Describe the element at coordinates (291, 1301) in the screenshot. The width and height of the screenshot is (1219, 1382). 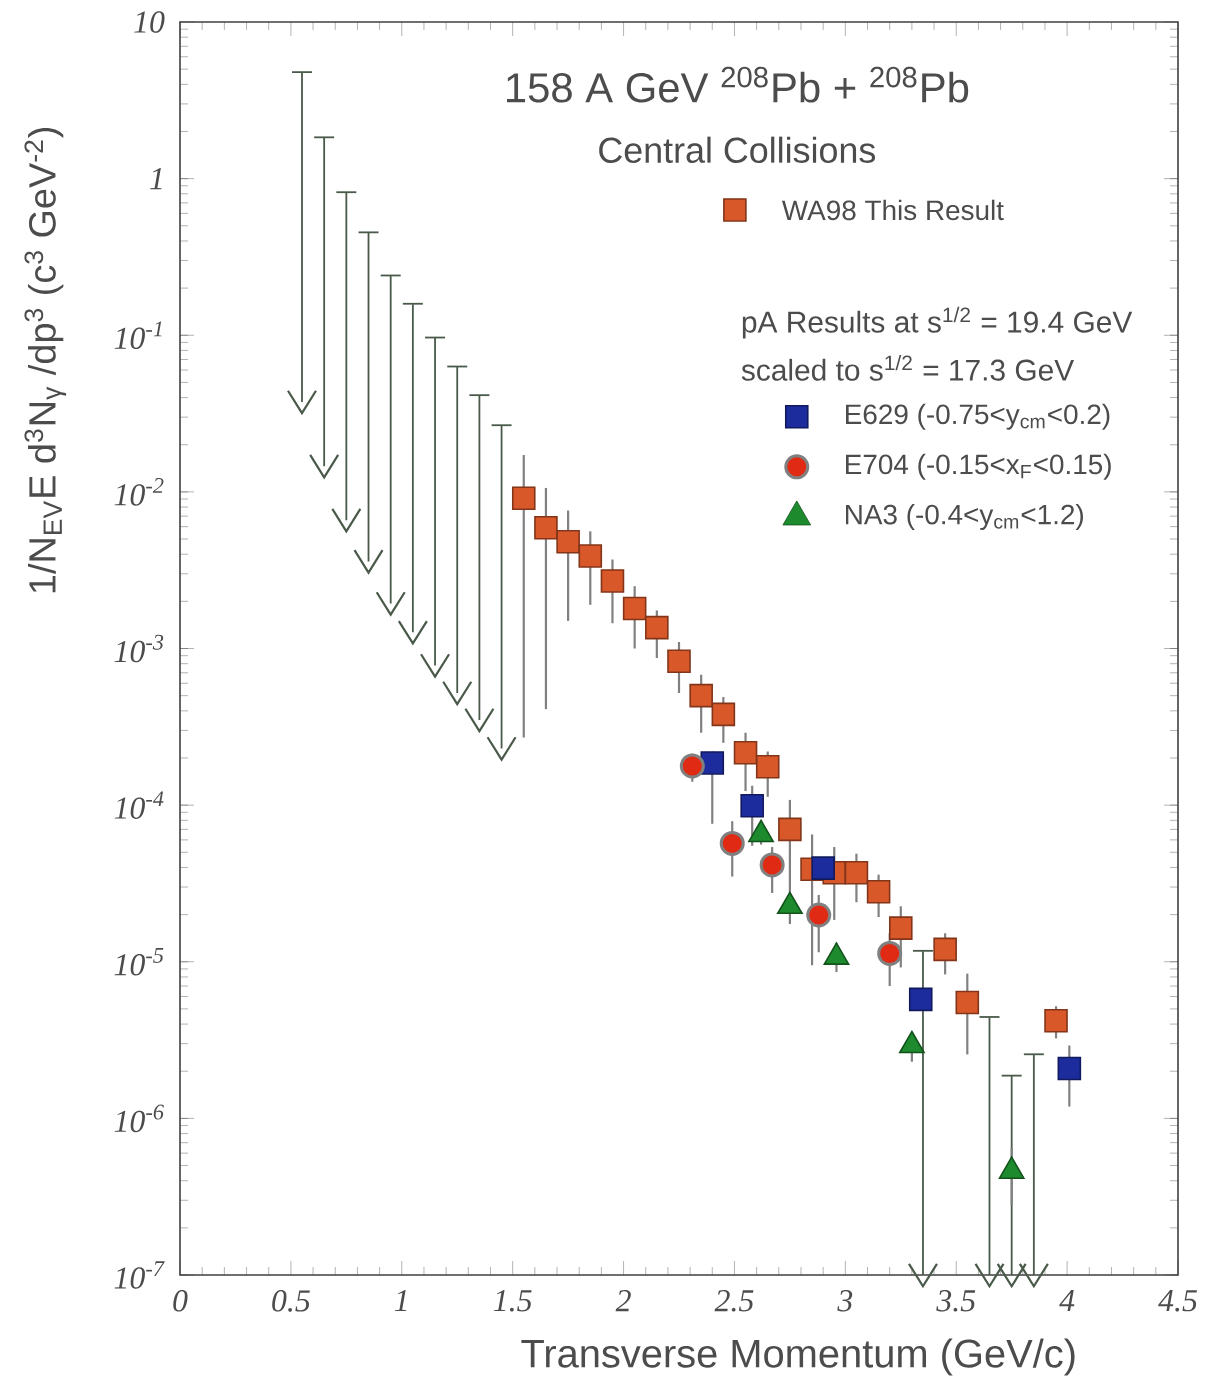
I see `x-tick-label: 0.5` at that location.